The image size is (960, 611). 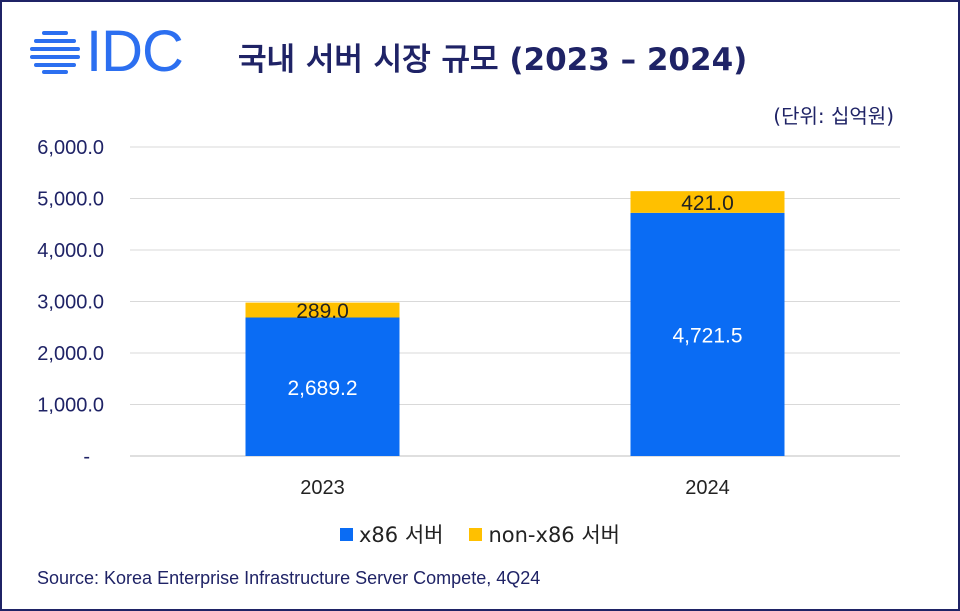 I want to click on y-tick-label: -, so click(x=86, y=457).